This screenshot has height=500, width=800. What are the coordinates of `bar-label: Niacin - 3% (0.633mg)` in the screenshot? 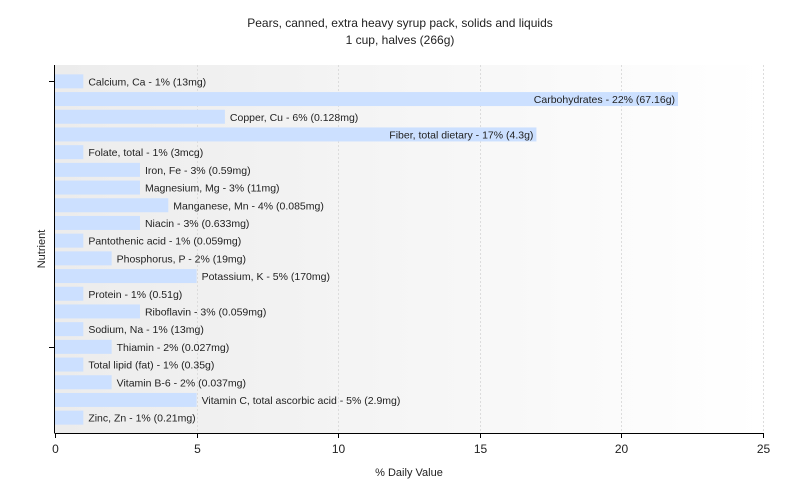 It's located at (197, 224).